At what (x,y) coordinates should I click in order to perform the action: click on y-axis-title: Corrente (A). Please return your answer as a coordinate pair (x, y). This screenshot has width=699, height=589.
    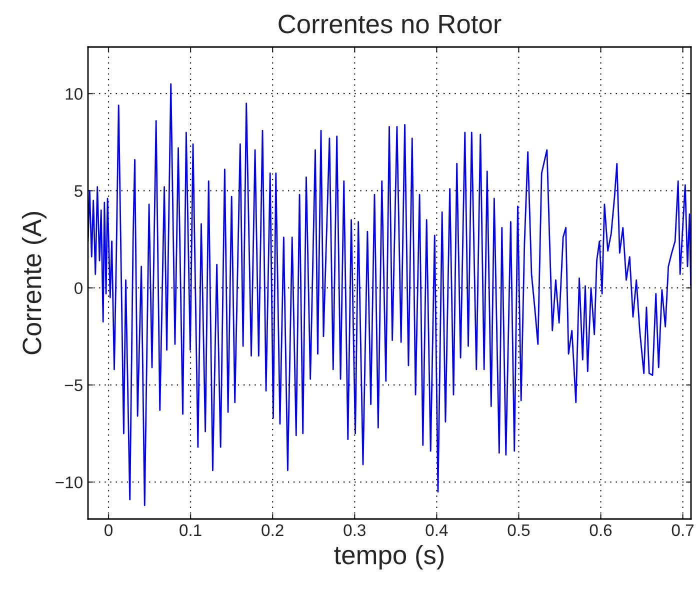
    Looking at the image, I should click on (34, 283).